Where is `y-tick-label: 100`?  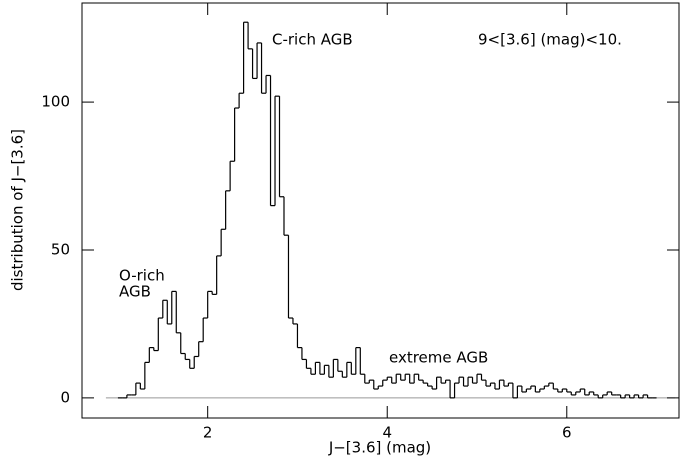
y-tick-label: 100 is located at coordinates (55, 102).